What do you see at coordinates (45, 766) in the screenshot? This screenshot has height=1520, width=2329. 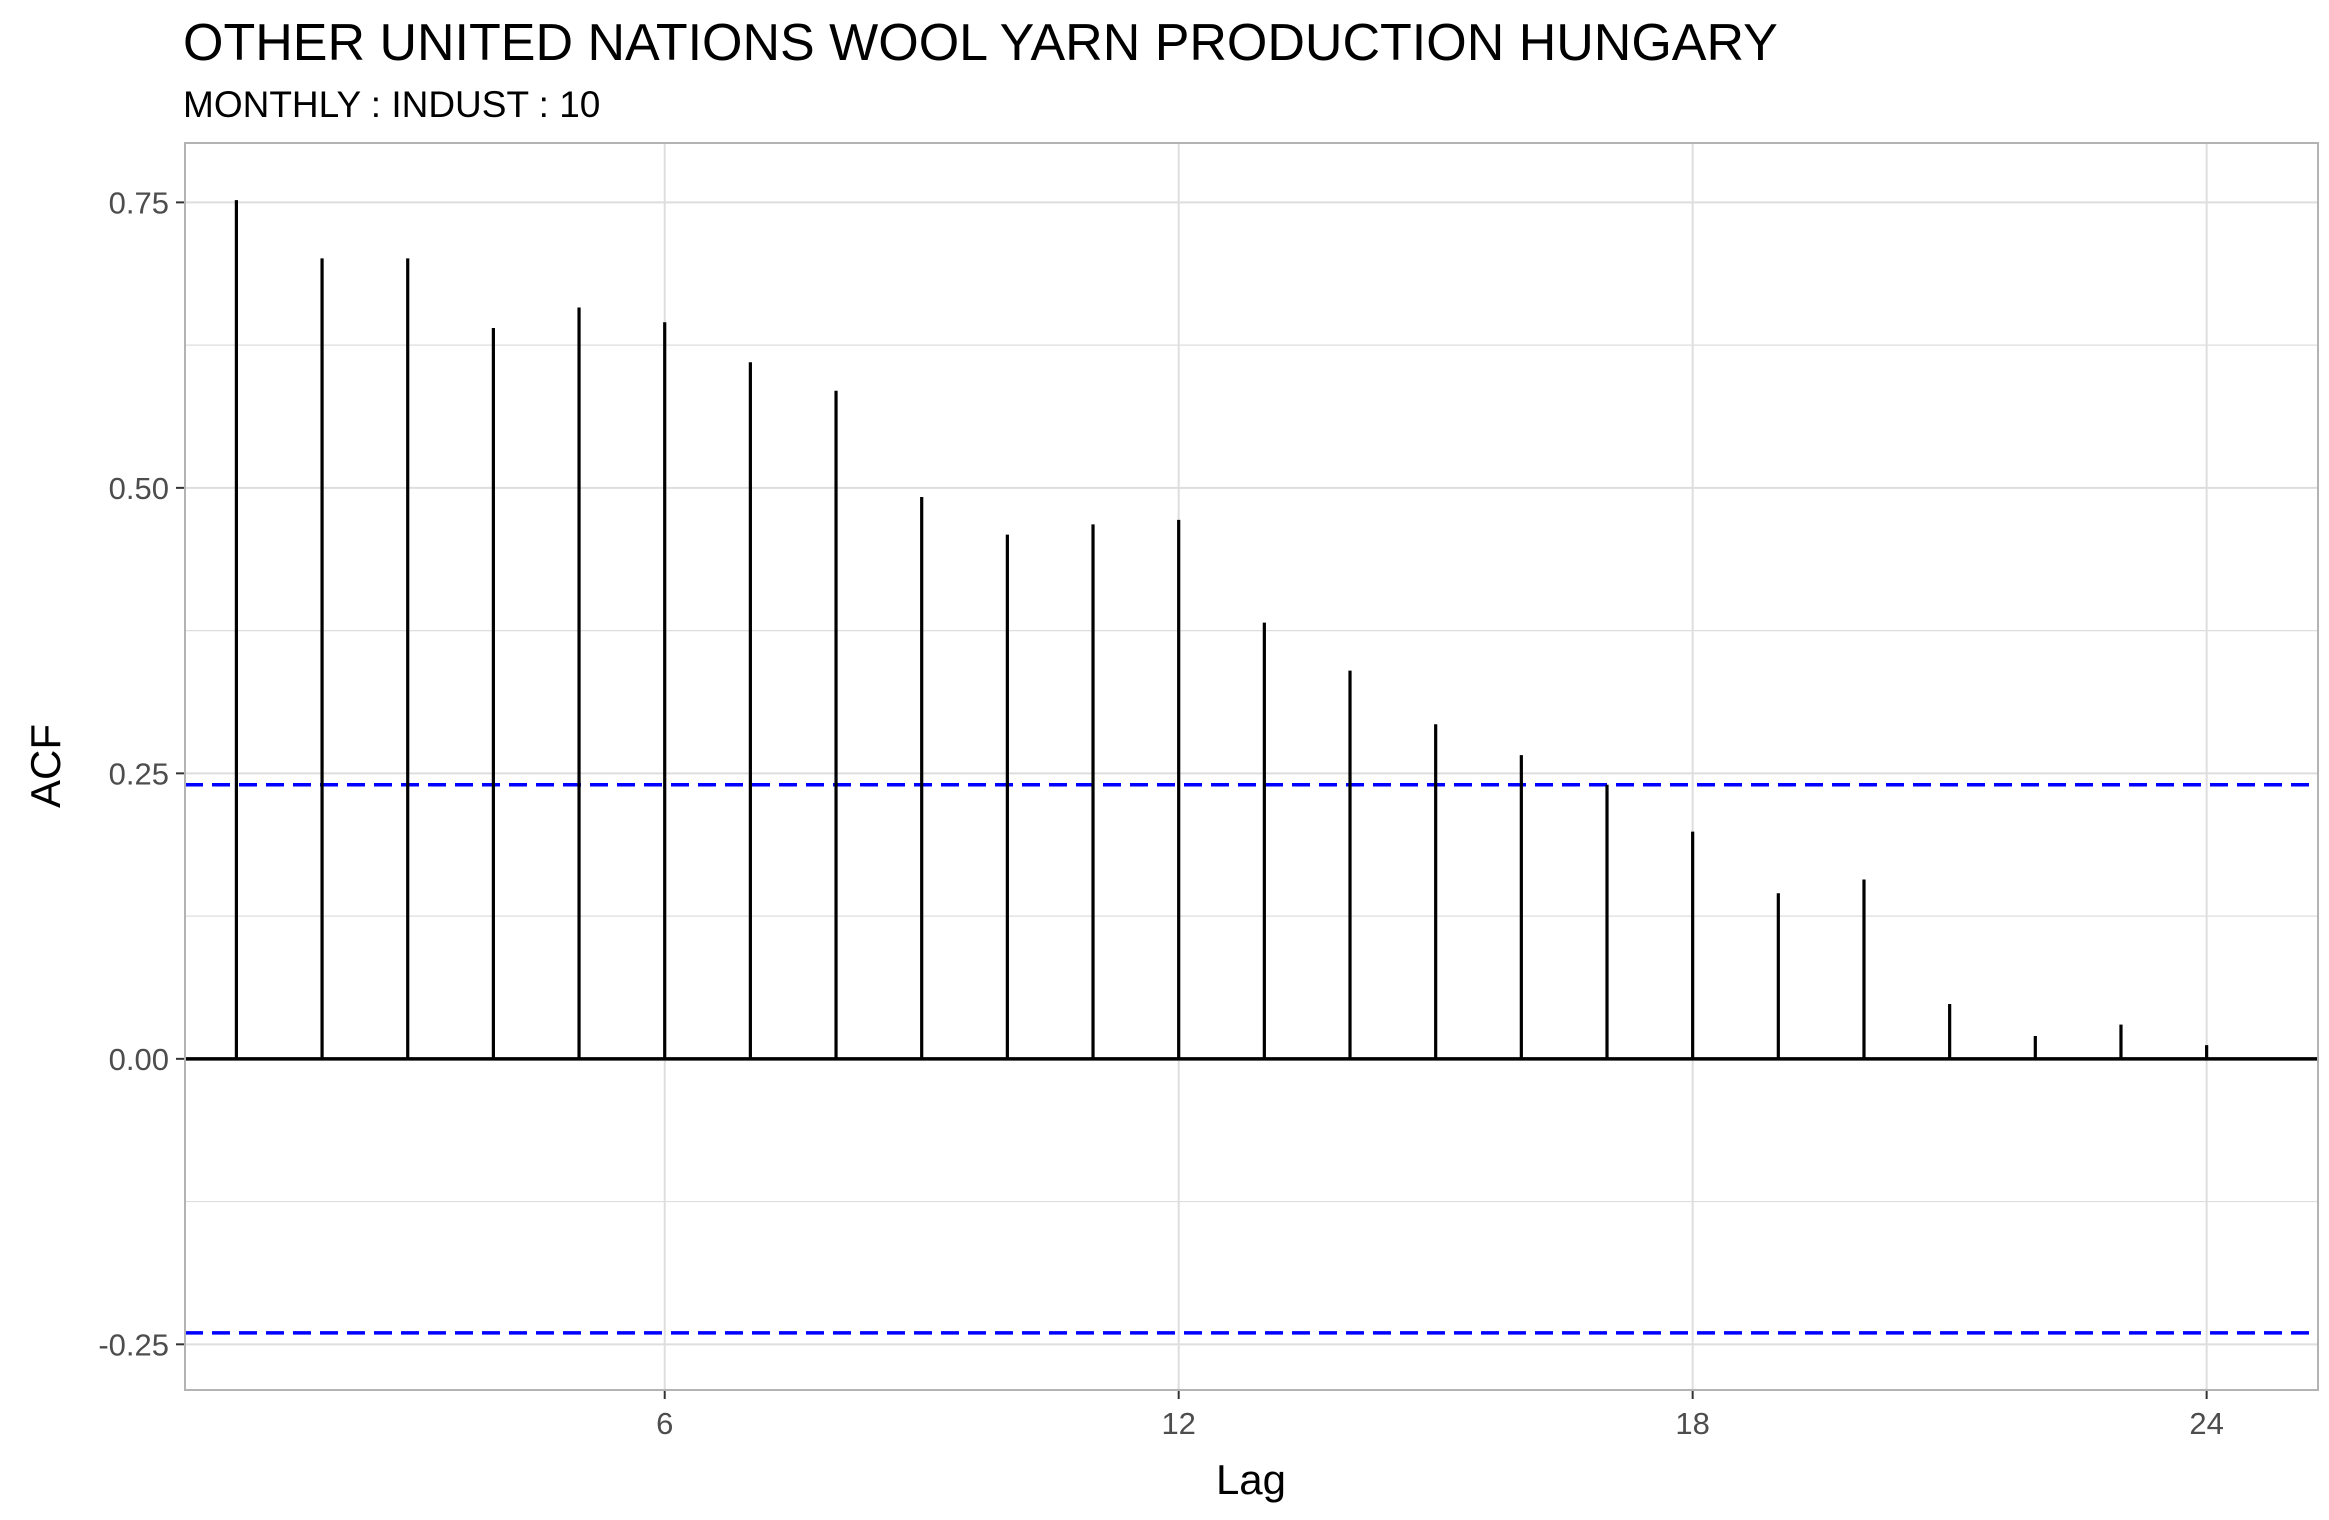 I see `y-axis-title: ACF` at bounding box center [45, 766].